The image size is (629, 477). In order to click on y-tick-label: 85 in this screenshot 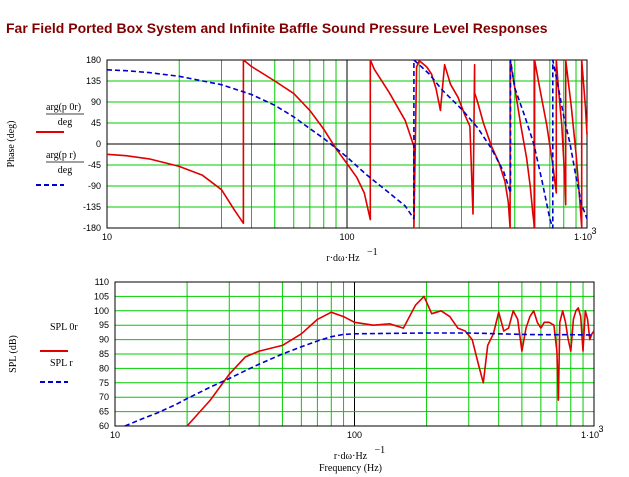, I will do `click(104, 354)`.